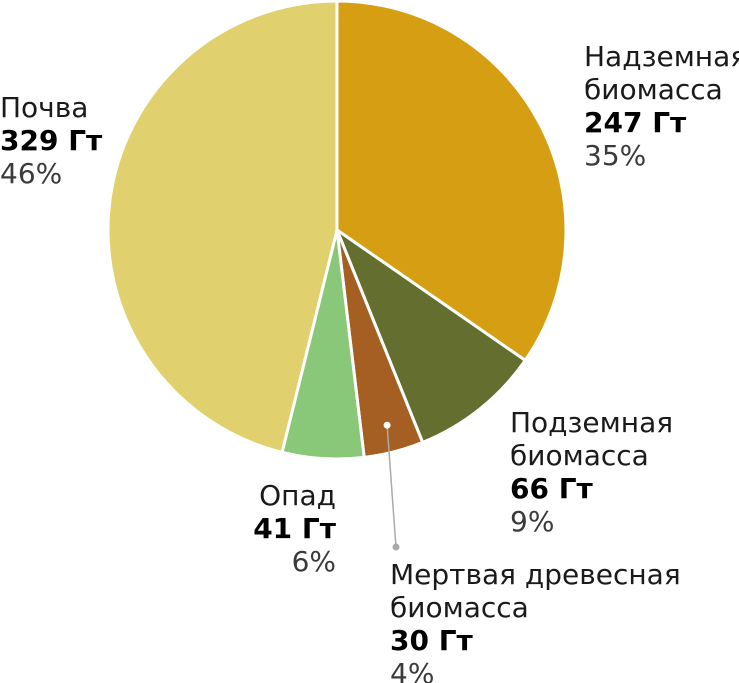 The width and height of the screenshot is (739, 683). I want to click on leader-dot-inner, so click(387, 425).